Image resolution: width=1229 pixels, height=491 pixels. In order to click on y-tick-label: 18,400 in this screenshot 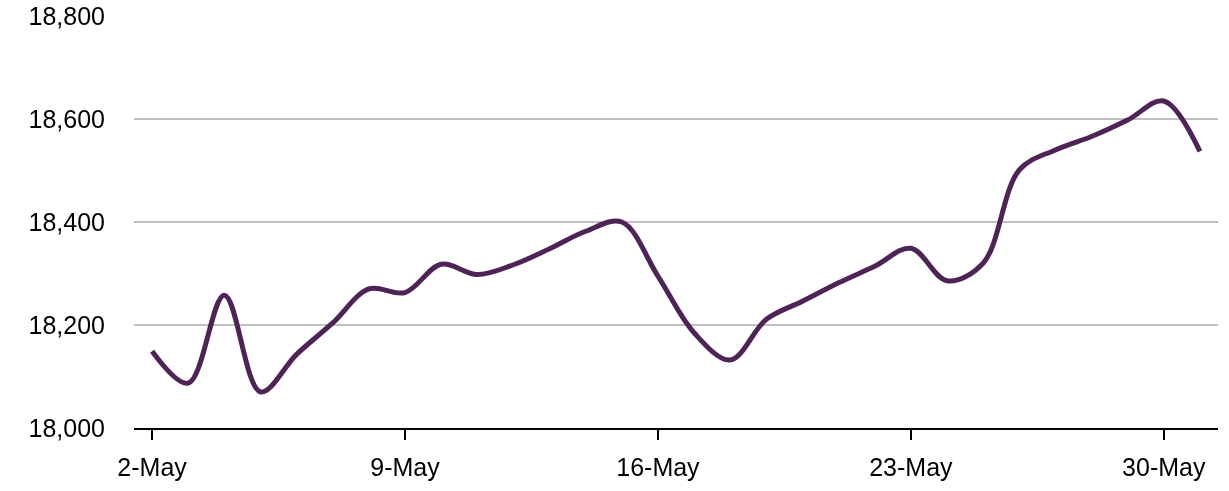, I will do `click(66, 221)`.